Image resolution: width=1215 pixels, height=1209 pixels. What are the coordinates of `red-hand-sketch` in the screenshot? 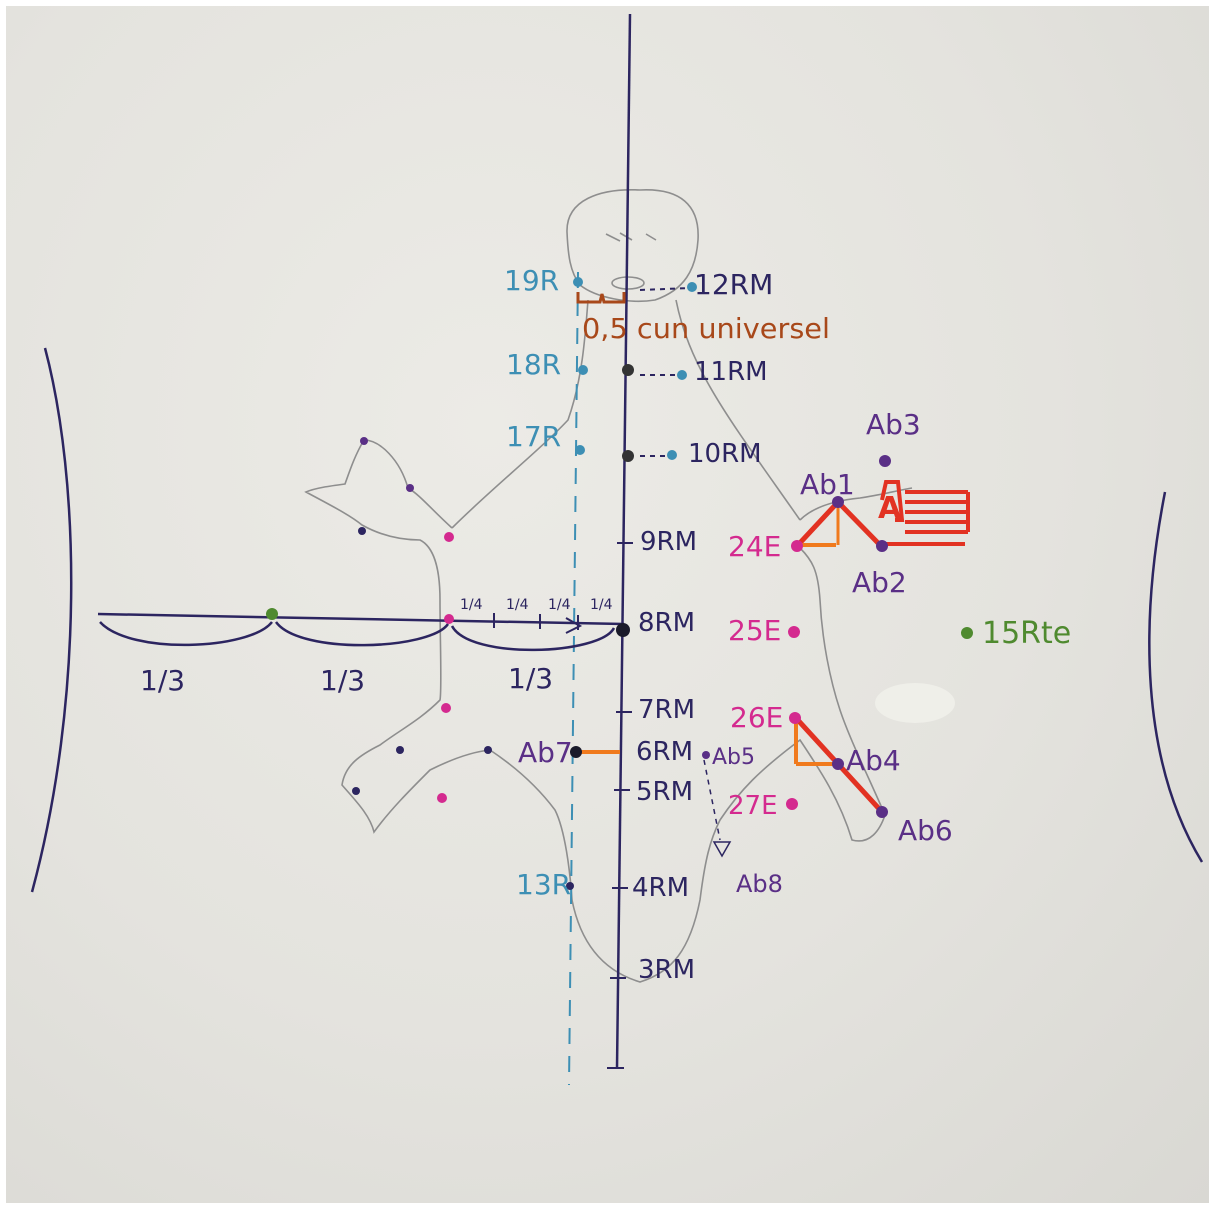 It's located at (925, 513).